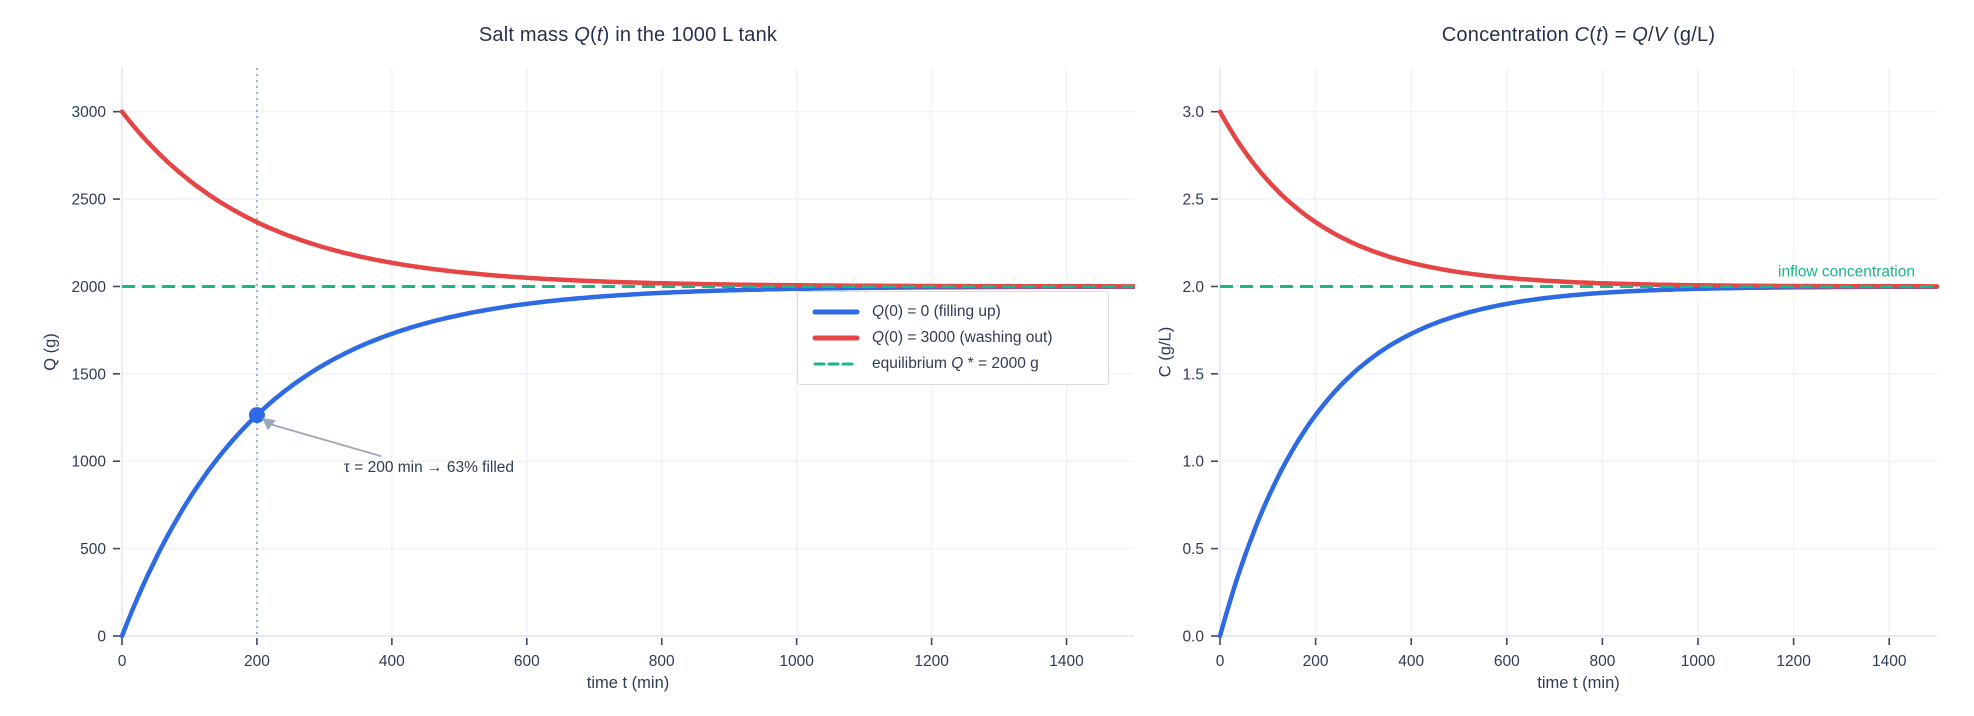  I want to click on y-tick-label: 2.5, so click(1193, 200).